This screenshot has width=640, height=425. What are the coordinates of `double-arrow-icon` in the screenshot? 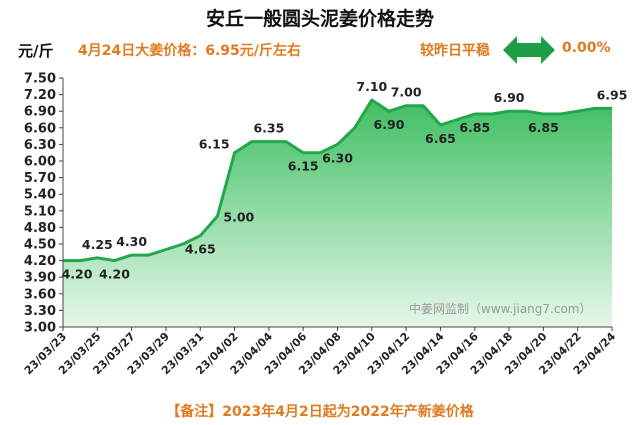 It's located at (529, 50).